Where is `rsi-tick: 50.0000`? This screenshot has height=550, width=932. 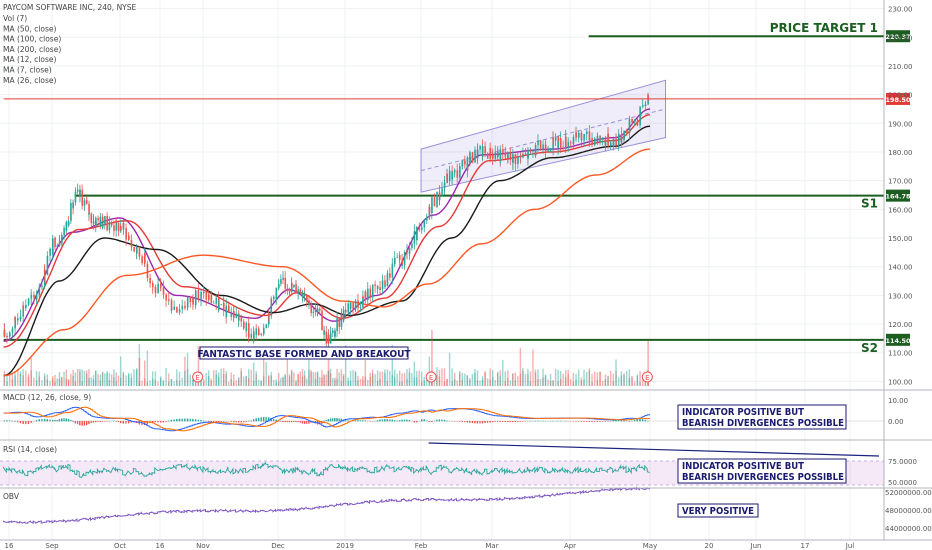
rsi-tick: 50.0000 is located at coordinates (902, 483).